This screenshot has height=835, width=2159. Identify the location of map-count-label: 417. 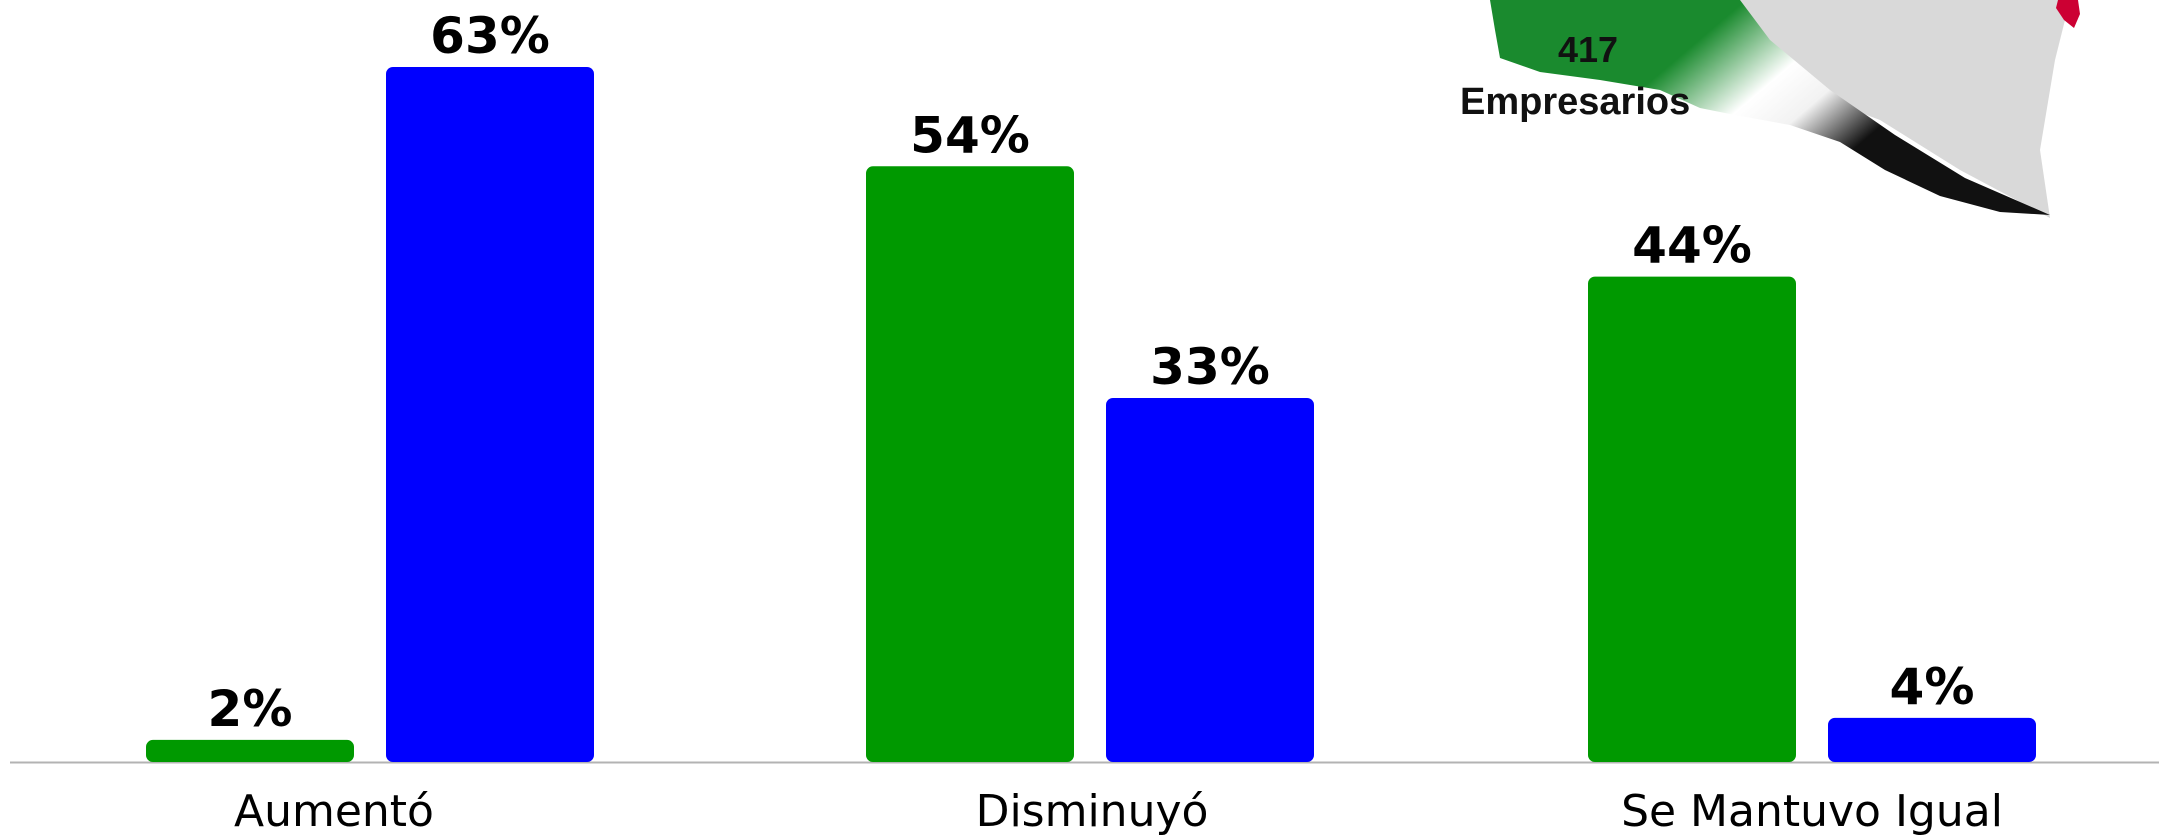
(1588, 49).